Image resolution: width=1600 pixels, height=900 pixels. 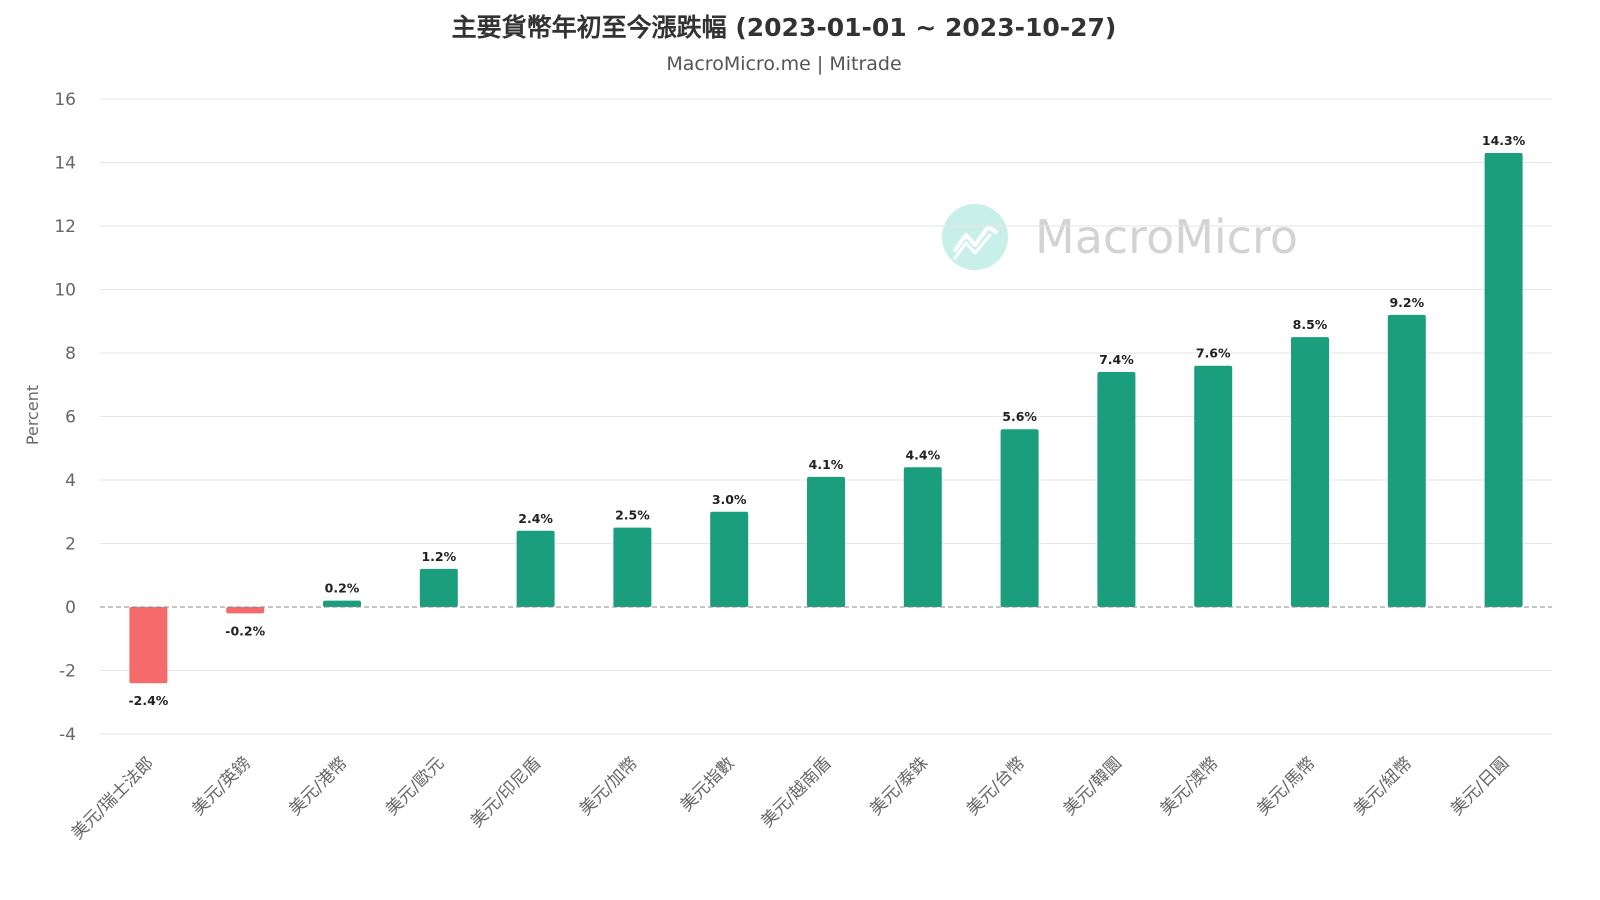 I want to click on data-label: 4.4%, so click(x=922, y=454).